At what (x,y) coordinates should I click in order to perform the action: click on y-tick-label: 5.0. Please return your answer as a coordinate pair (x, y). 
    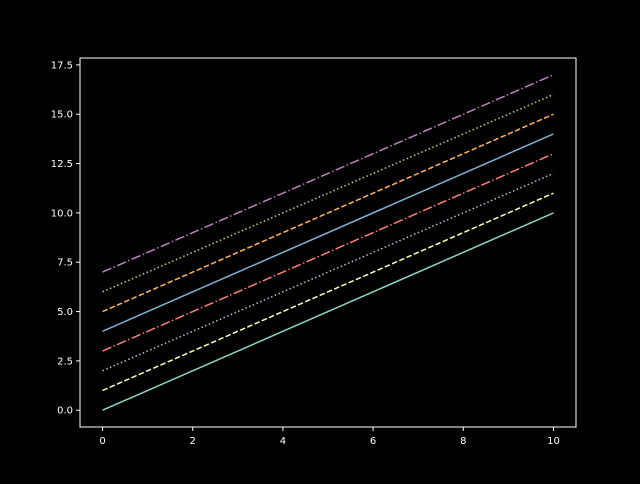
    Looking at the image, I should click on (65, 312).